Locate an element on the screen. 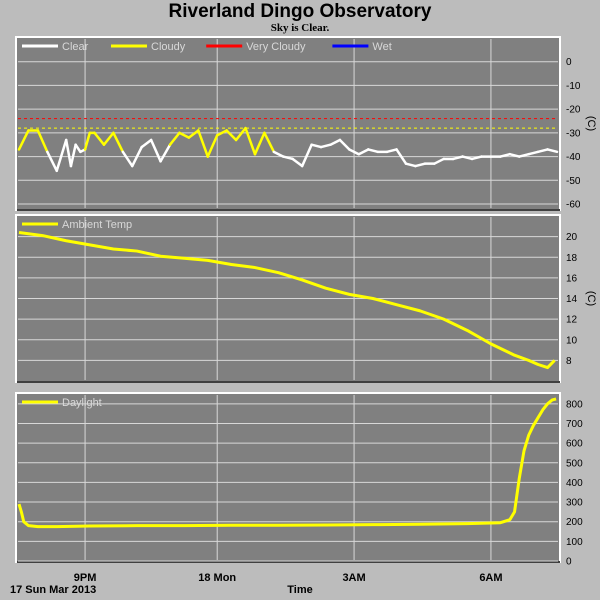  y-tick-label: -10 is located at coordinates (573, 86).